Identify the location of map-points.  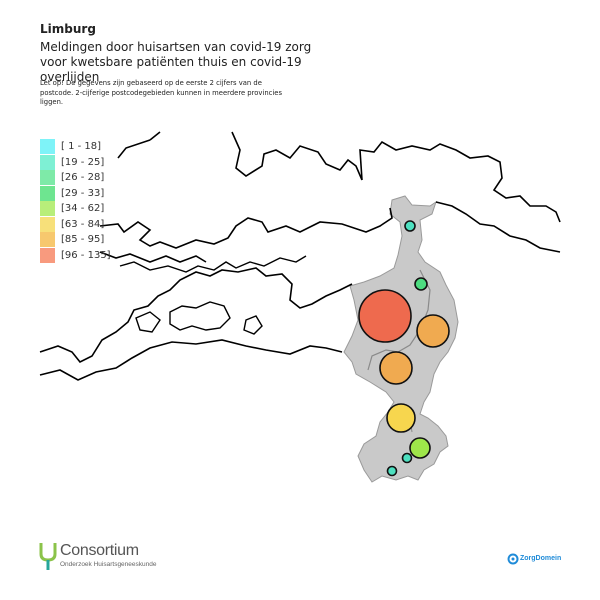
(404, 348).